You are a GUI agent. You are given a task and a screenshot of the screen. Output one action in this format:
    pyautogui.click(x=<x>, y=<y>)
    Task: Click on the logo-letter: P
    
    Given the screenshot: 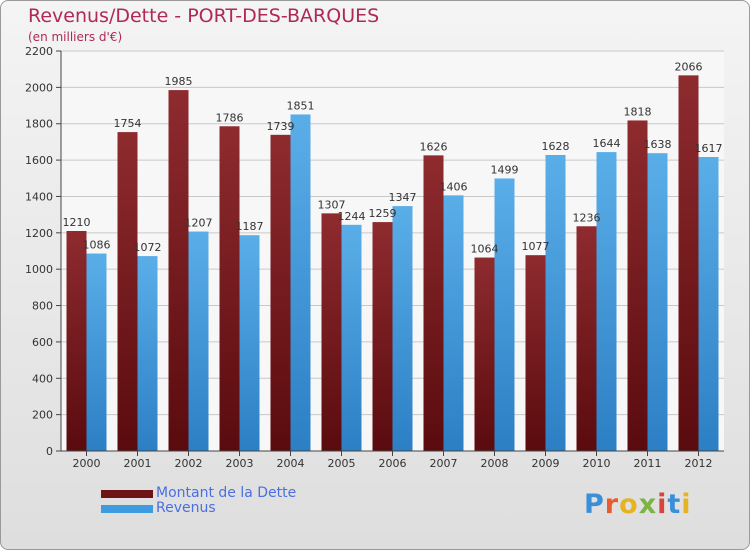 What is the action you would take?
    pyautogui.click(x=594, y=504)
    